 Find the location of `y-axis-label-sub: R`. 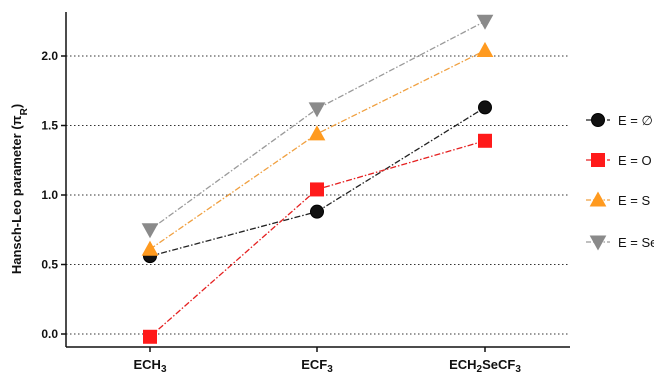

y-axis-label-sub: R is located at coordinates (24, 111).